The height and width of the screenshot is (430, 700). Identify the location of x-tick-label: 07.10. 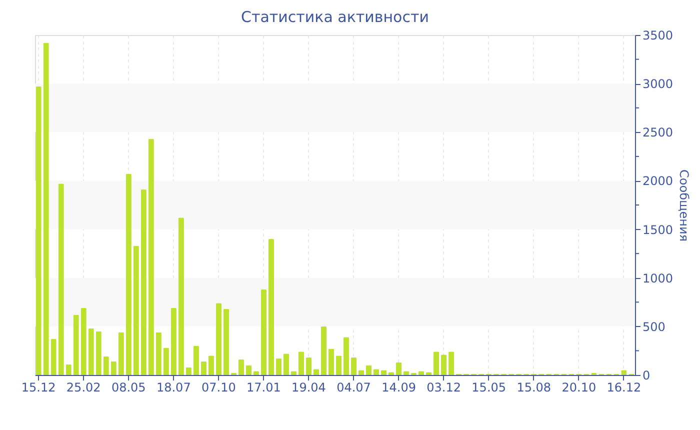
(219, 387).